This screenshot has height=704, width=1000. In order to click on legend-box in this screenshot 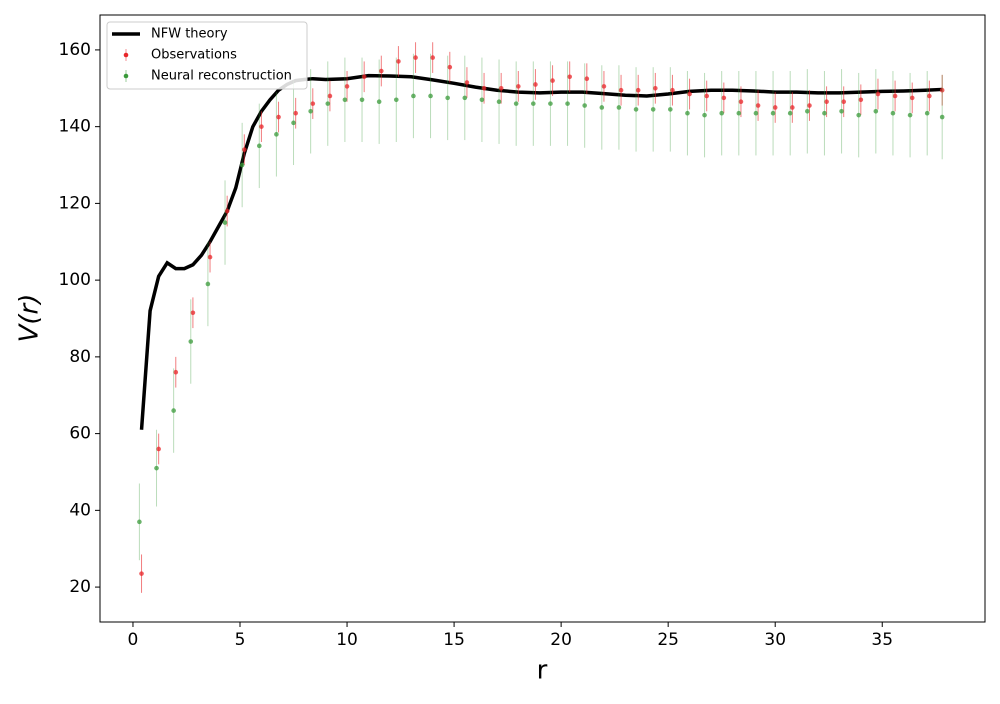, I will do `click(207, 55)`.